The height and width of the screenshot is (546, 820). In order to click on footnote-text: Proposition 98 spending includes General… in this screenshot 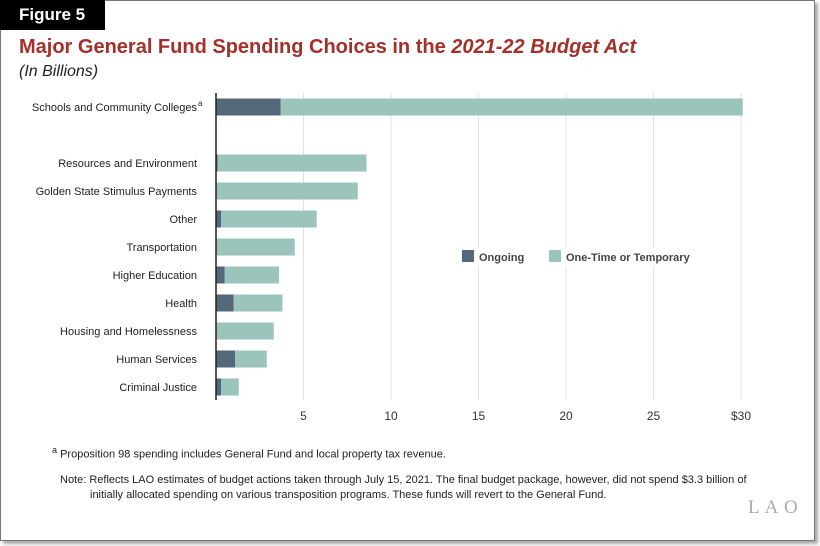, I will do `click(253, 454)`.